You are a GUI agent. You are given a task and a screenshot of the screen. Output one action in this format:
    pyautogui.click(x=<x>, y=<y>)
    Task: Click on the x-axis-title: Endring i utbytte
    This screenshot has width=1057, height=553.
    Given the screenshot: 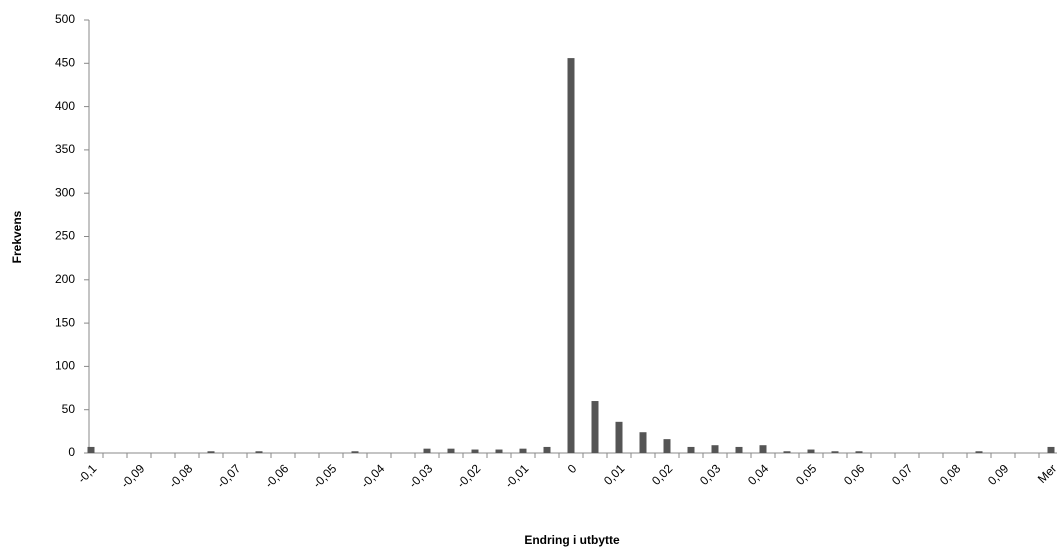 What is the action you would take?
    pyautogui.click(x=572, y=540)
    